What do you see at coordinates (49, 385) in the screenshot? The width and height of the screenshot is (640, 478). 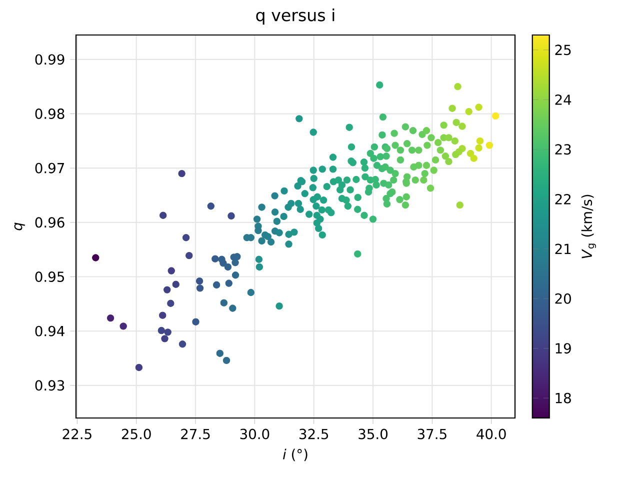 I see `y-tick-label: 0.93` at bounding box center [49, 385].